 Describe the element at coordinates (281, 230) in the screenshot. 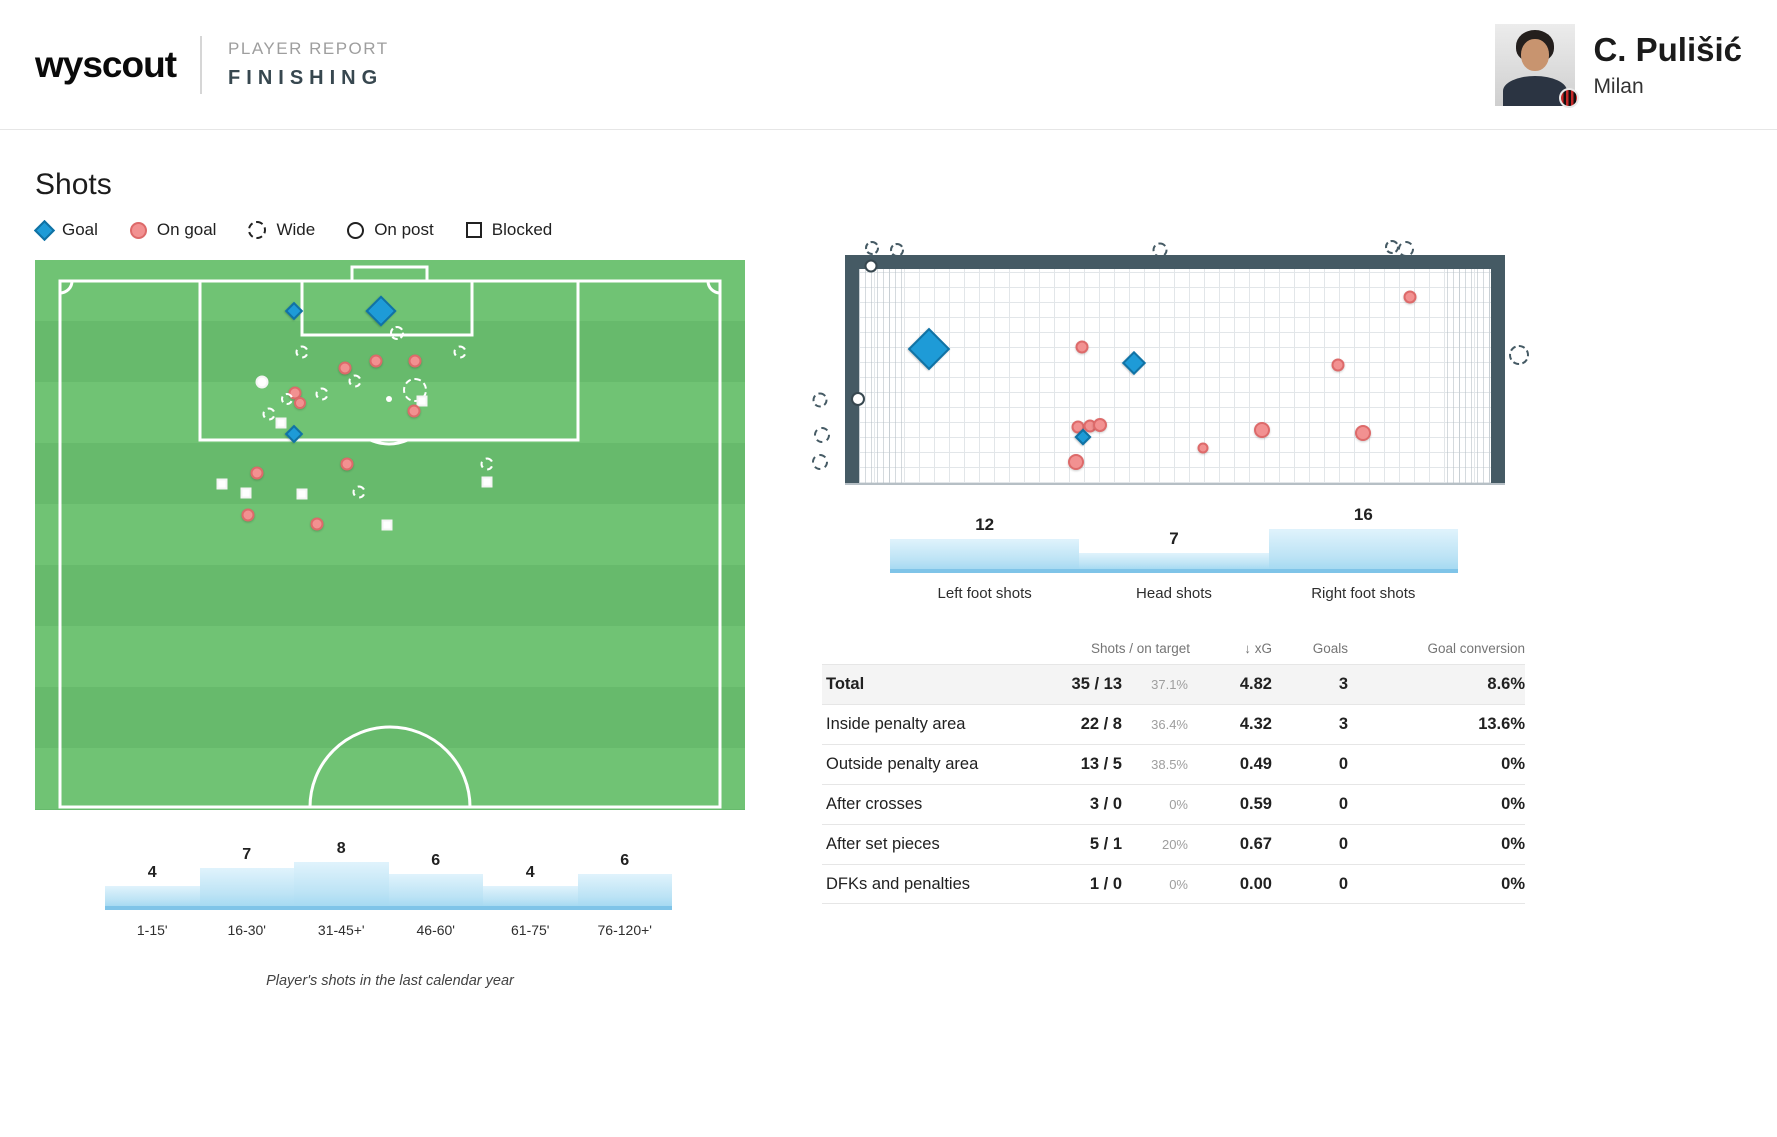

I see `legend-item-wide: Wide` at that location.